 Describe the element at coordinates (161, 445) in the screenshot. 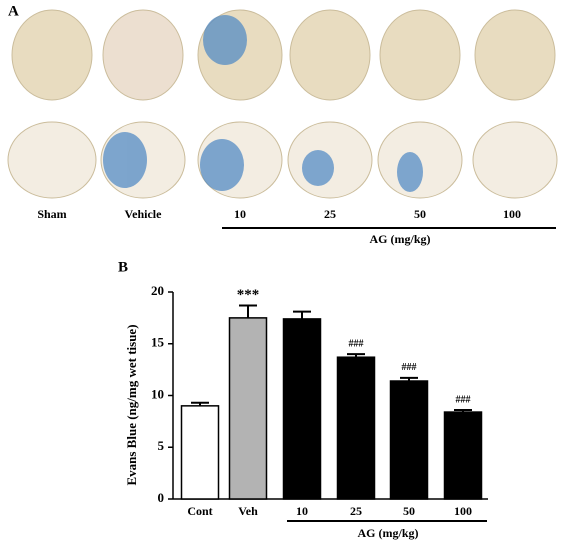

I see `y-tick-label: 5` at that location.